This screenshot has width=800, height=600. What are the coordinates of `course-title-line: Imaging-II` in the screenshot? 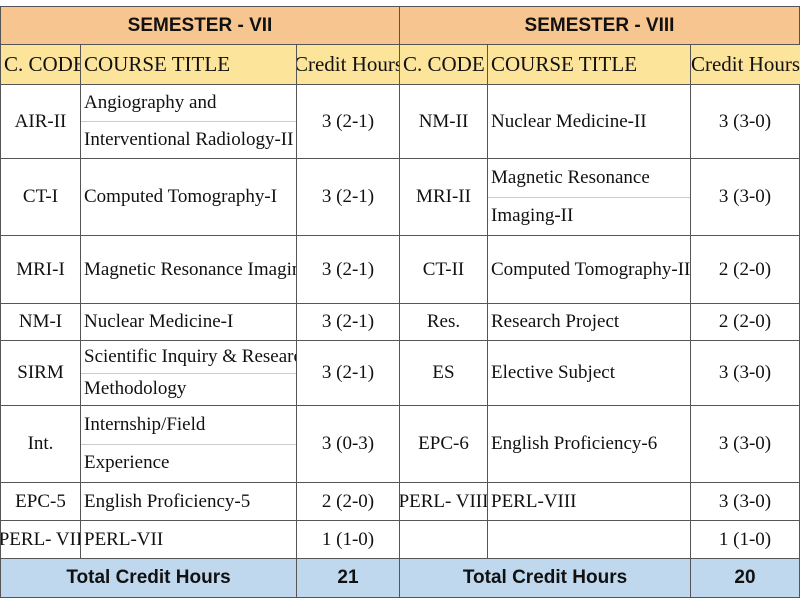 It's located at (589, 216).